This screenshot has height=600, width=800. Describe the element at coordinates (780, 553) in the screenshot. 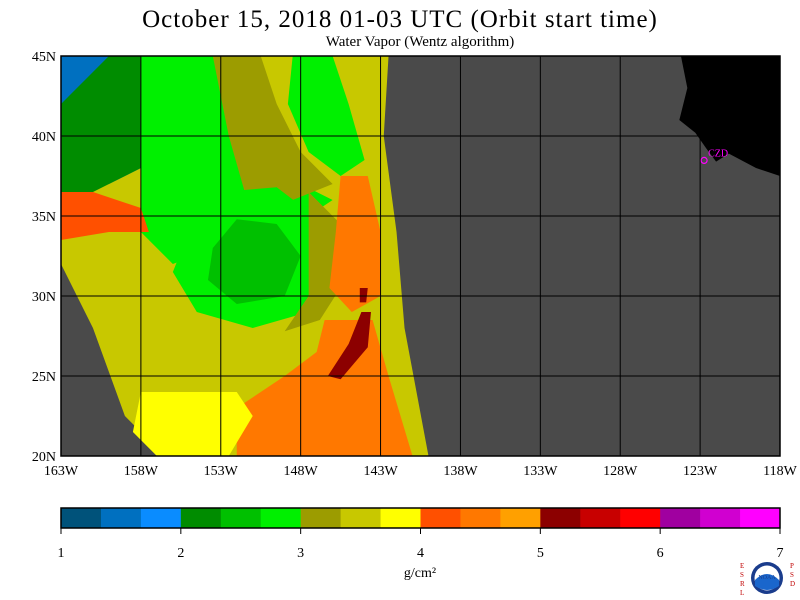

I see `colorbar-tick-label: 7` at that location.